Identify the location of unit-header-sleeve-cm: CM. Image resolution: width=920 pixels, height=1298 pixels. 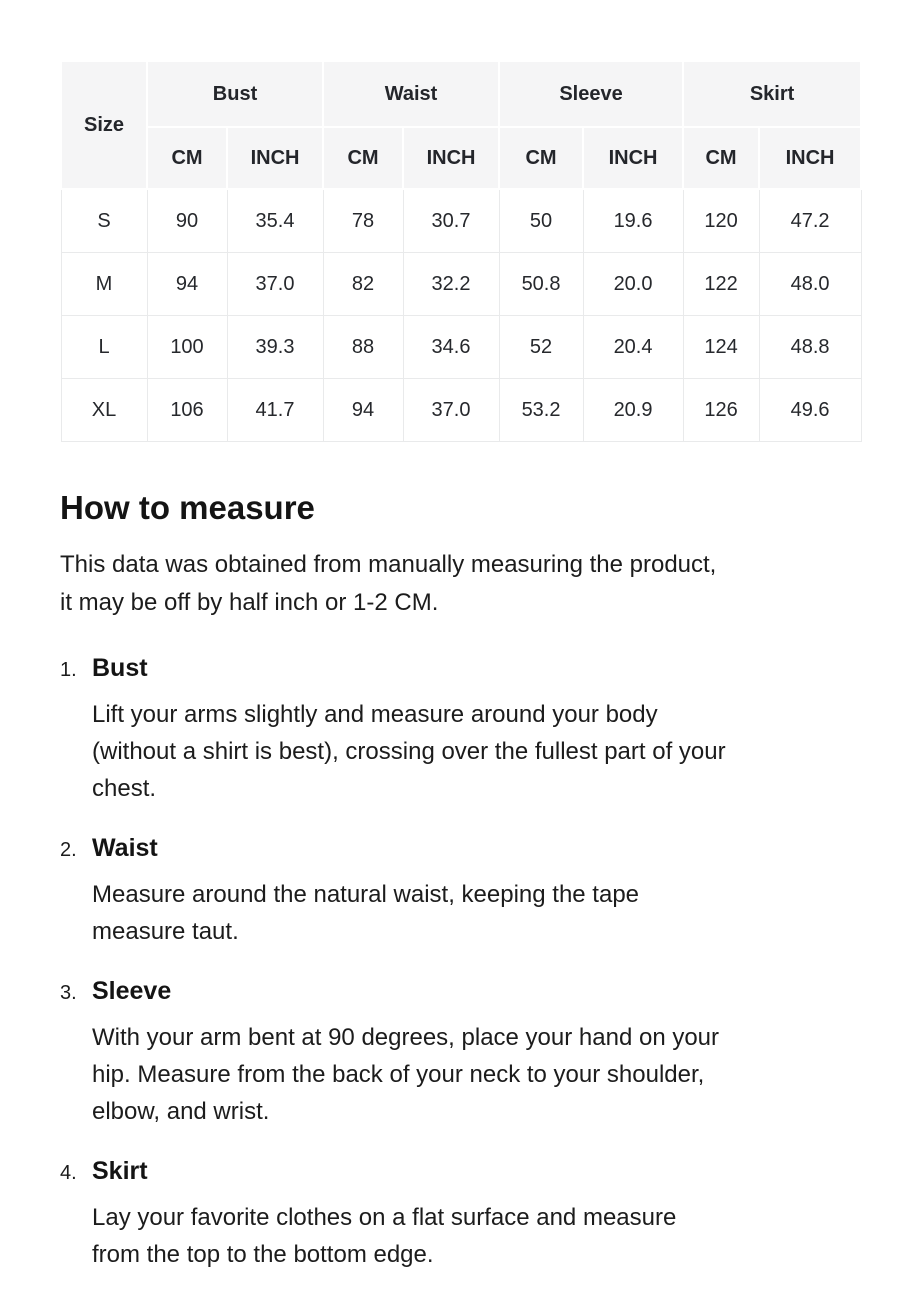
(541, 158).